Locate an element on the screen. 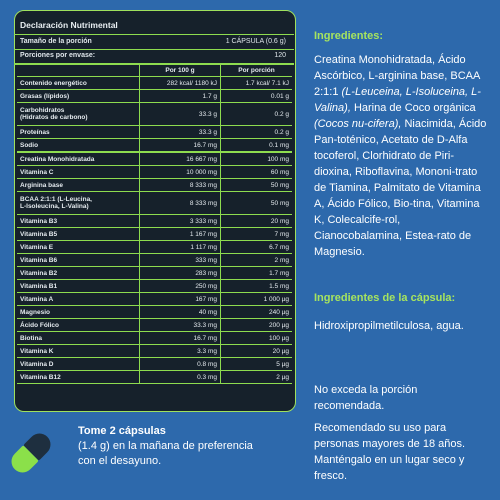 Image resolution: width=500 pixels, height=500 pixels. row-name: Proteínas is located at coordinates (78, 132).